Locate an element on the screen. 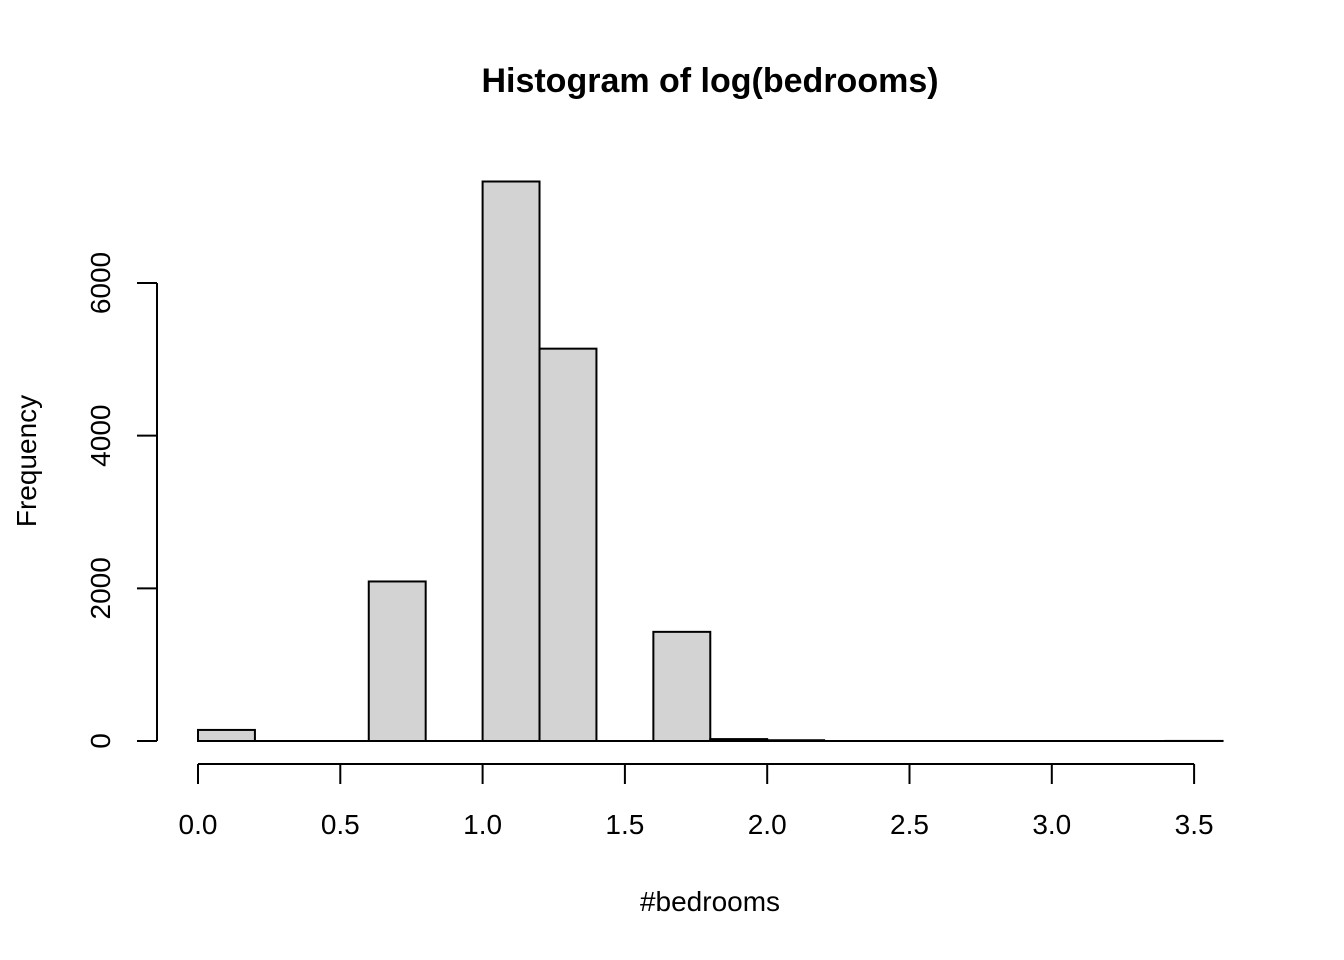  x-tick-label: 0.0 is located at coordinates (198, 824).